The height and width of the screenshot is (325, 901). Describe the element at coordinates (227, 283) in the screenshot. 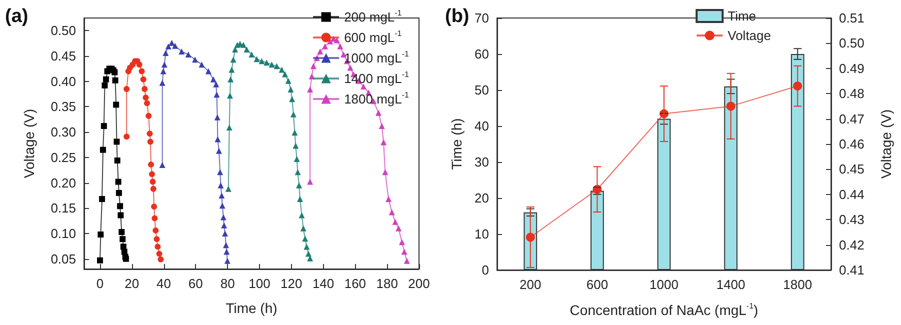

I see `x-tick-label: 80` at that location.